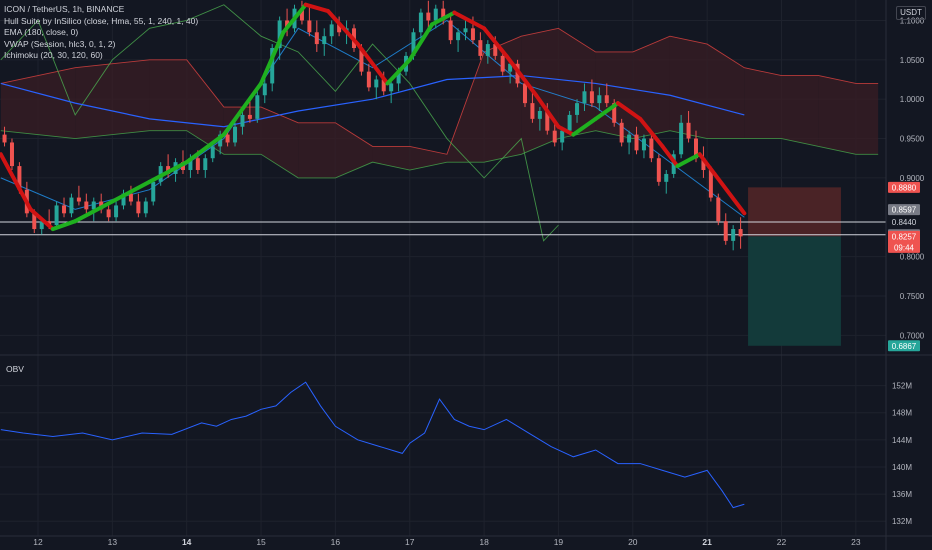 The height and width of the screenshot is (550, 932). Describe the element at coordinates (912, 335) in the screenshot. I see `price-tick-label: 0.7000` at that location.